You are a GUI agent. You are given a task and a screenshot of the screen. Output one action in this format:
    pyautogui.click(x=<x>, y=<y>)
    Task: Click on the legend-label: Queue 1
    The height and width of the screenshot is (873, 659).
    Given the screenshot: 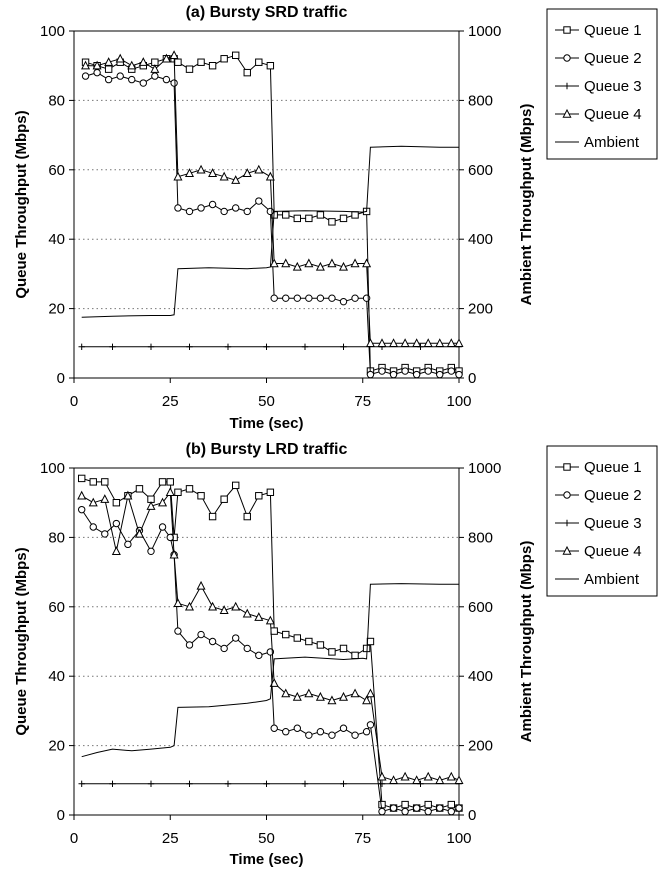 What is the action you would take?
    pyautogui.click(x=613, y=467)
    